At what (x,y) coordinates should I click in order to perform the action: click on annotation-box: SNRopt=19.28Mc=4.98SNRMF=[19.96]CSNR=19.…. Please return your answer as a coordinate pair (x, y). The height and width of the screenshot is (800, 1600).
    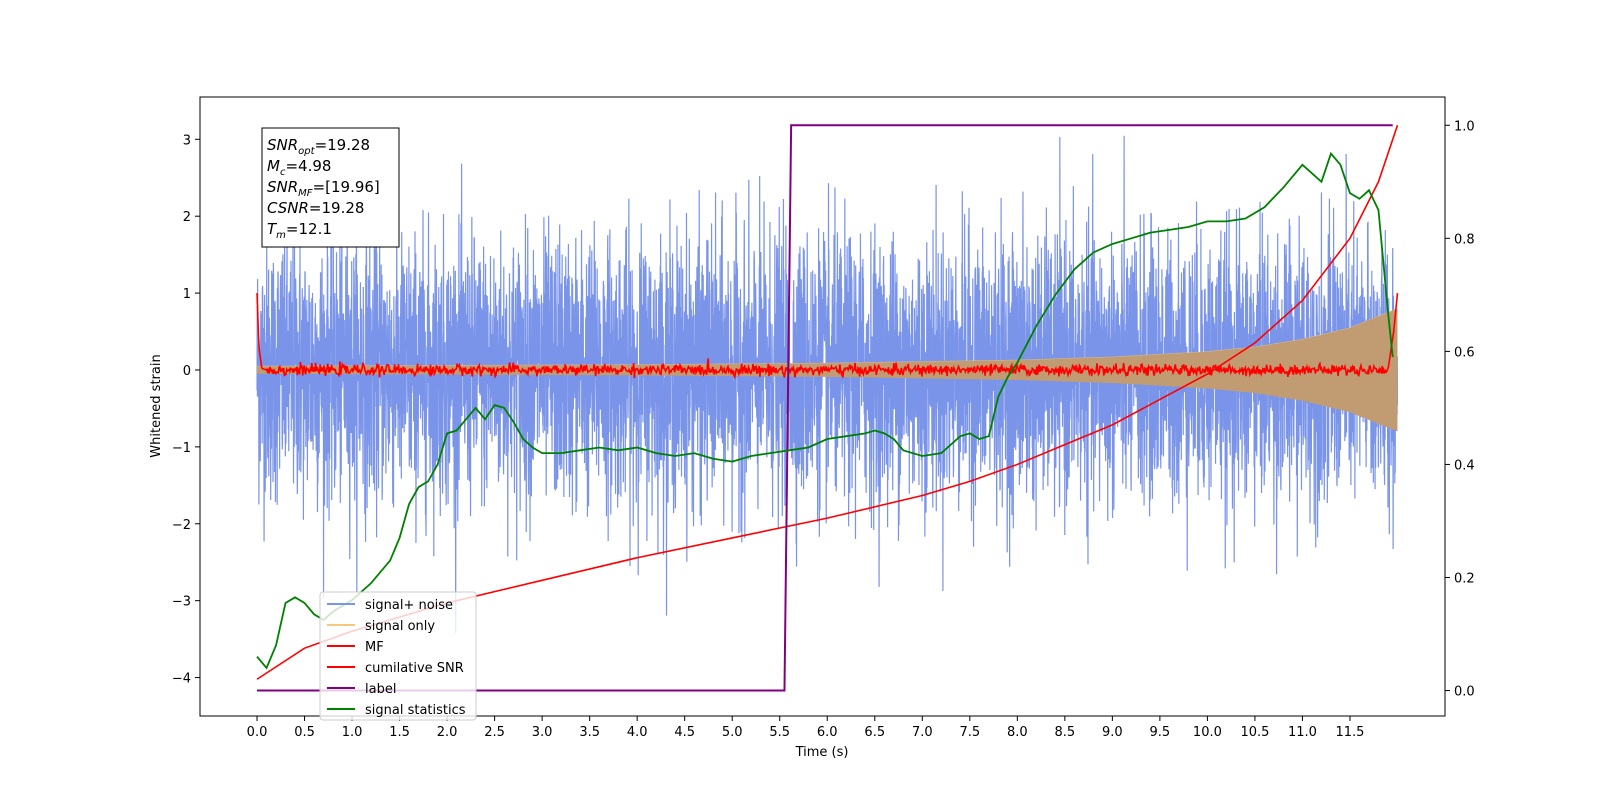
    Looking at the image, I should click on (330, 187).